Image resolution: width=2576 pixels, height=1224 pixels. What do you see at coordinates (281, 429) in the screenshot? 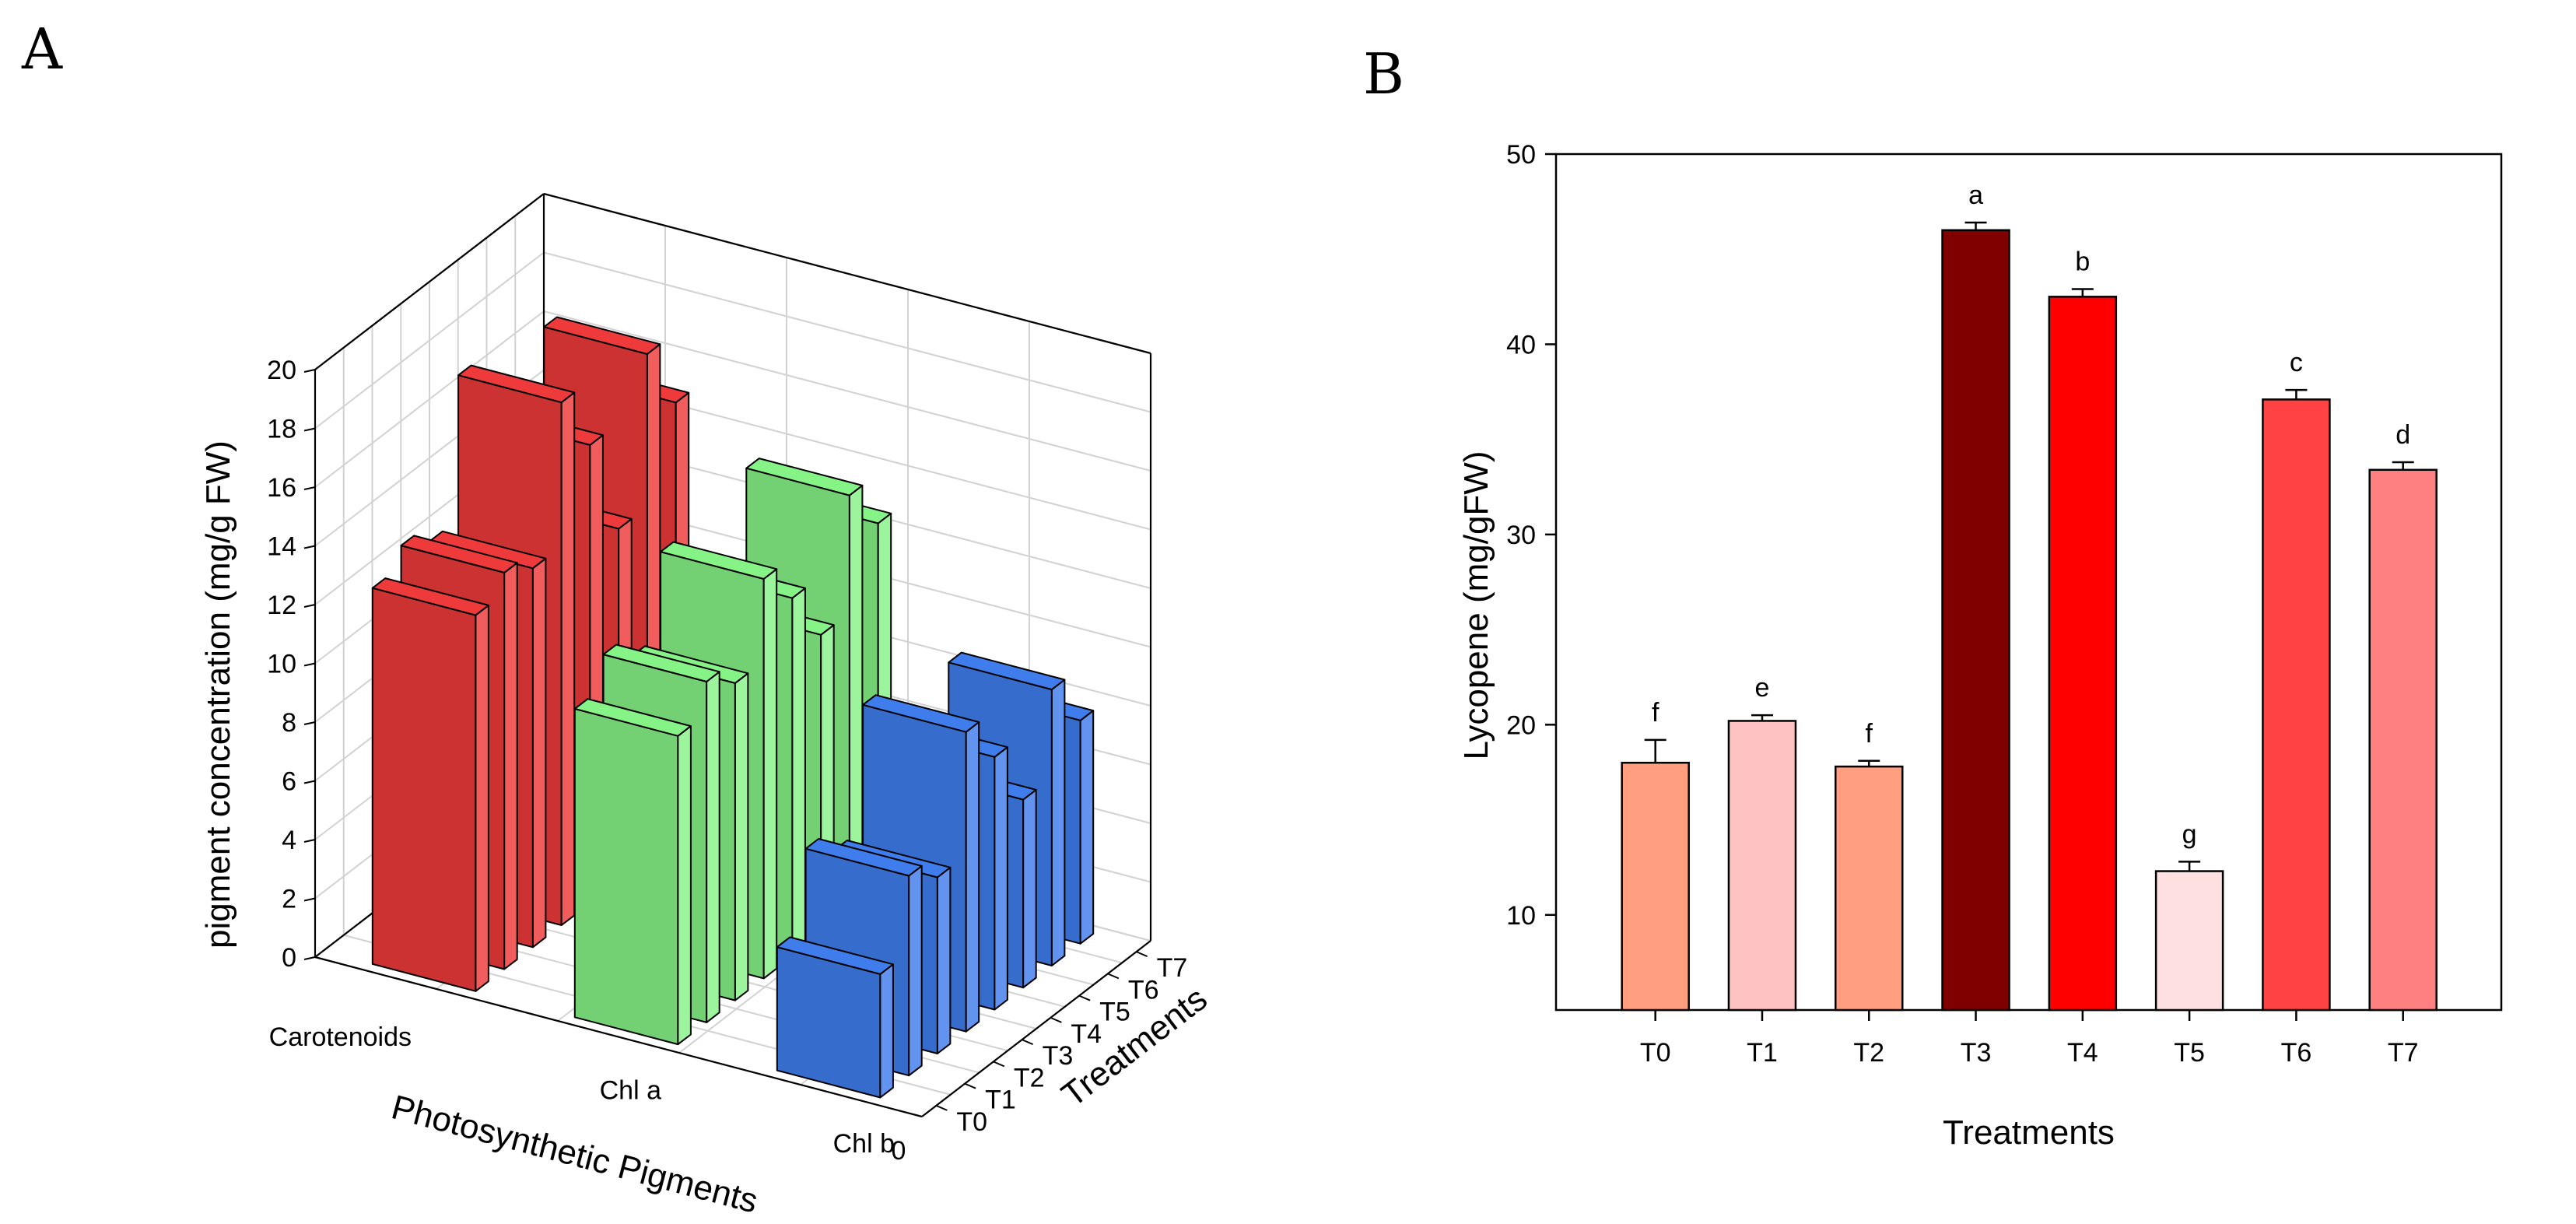
I see `z-tick-label: 18` at bounding box center [281, 429].